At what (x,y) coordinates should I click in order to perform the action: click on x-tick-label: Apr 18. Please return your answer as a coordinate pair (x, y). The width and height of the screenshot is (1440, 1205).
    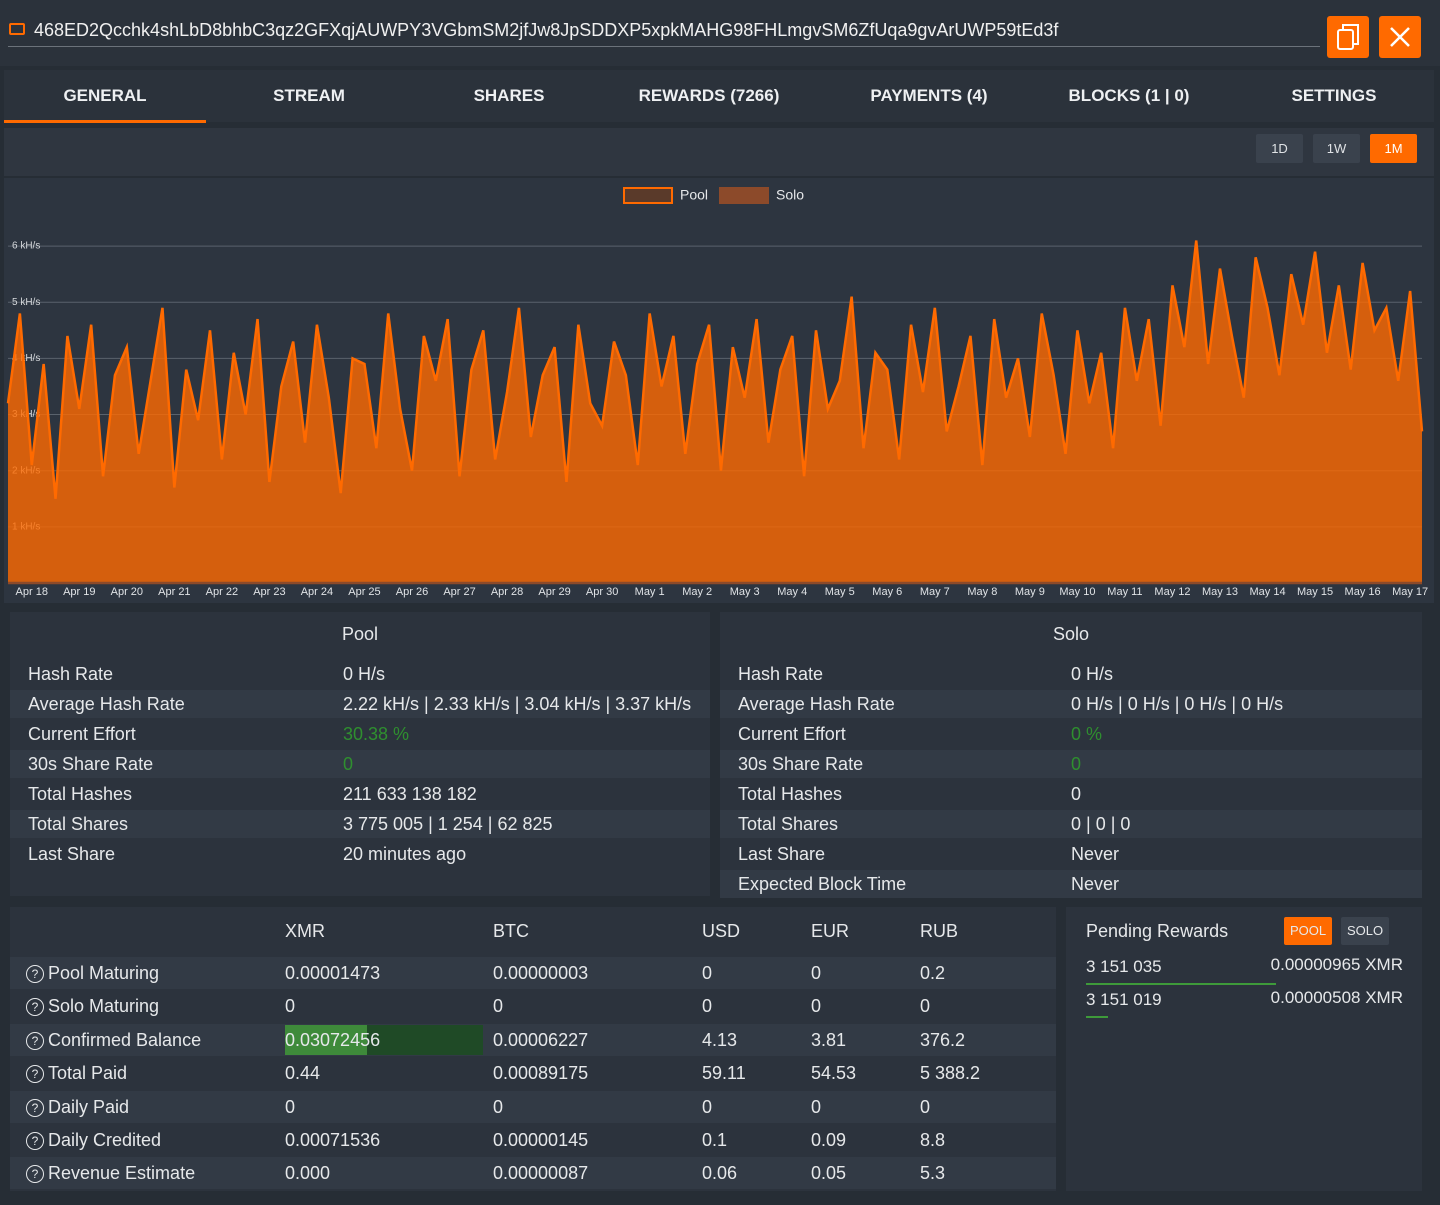
    Looking at the image, I should click on (32, 592).